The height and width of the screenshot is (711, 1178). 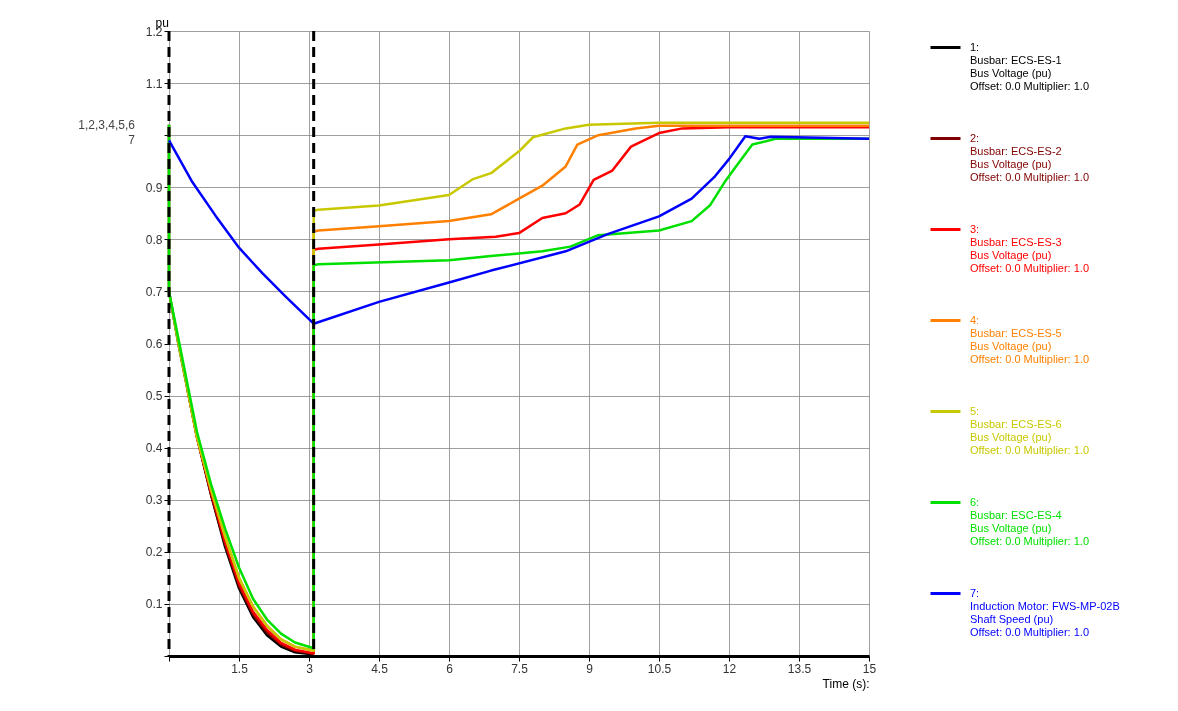 What do you see at coordinates (132, 140) in the screenshot?
I see `annotation: 7` at bounding box center [132, 140].